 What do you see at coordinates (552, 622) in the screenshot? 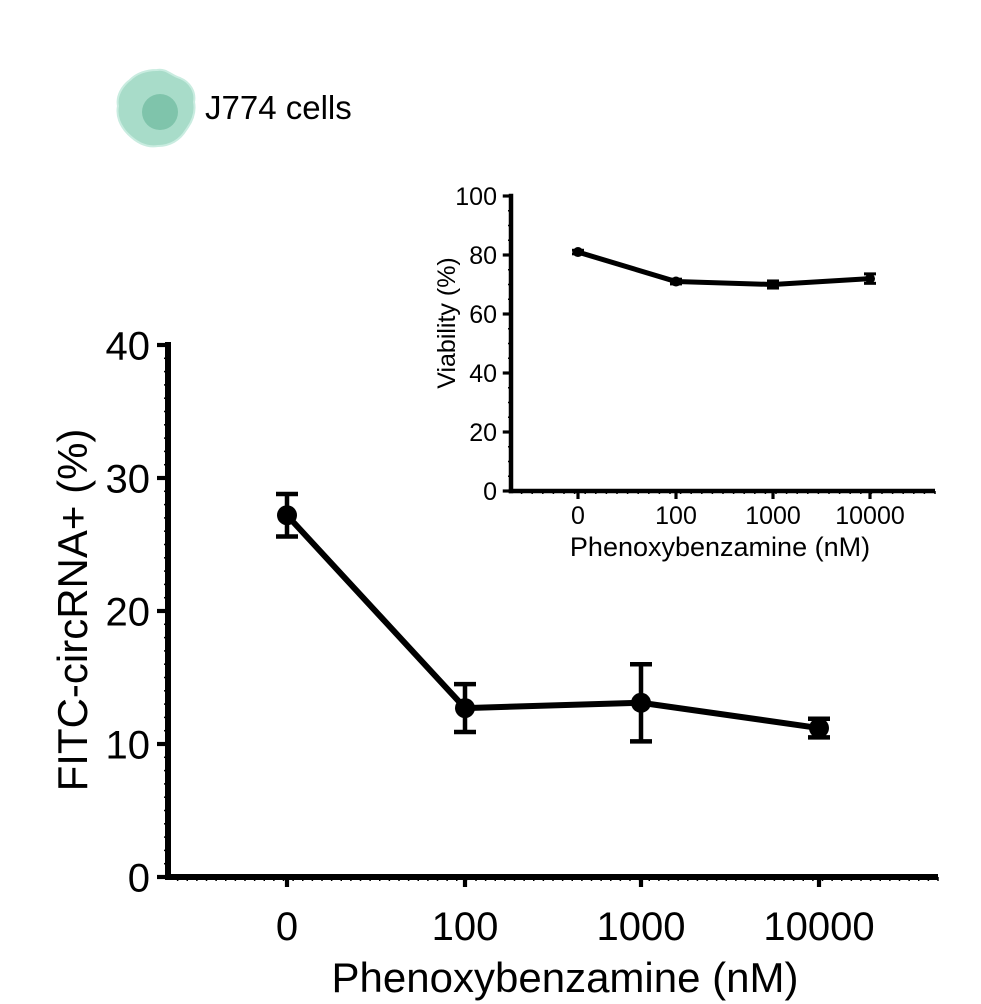
I see `main-series-line` at bounding box center [552, 622].